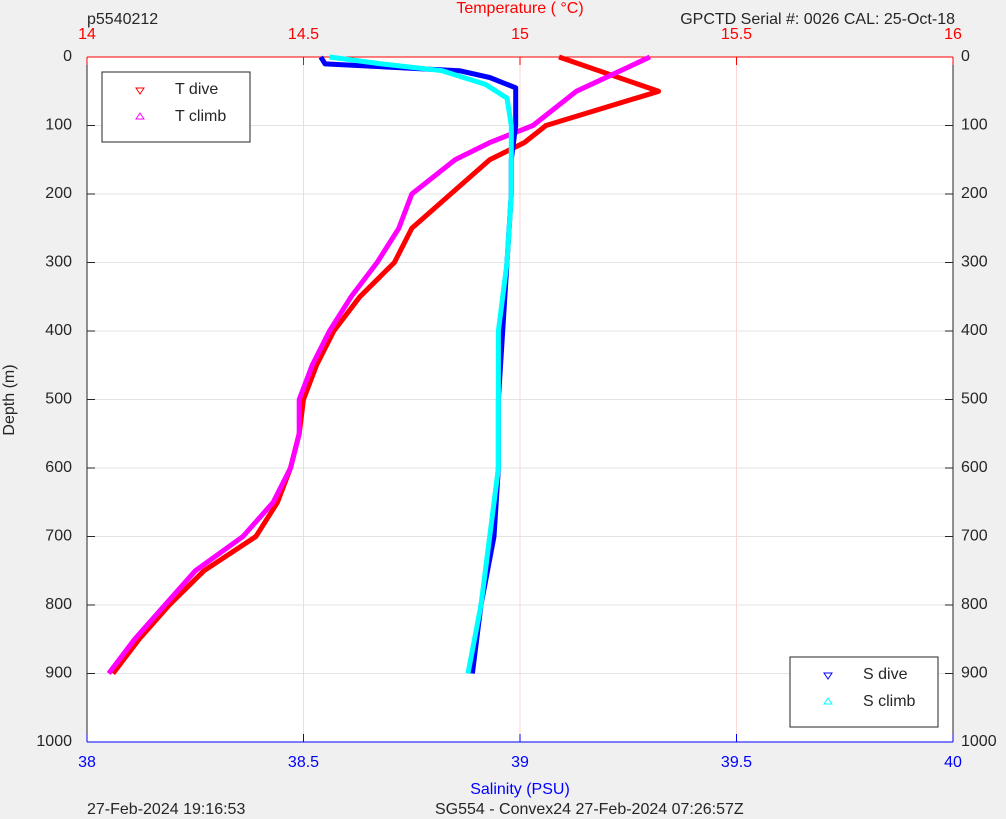 This screenshot has height=819, width=1006. Describe the element at coordinates (974, 125) in the screenshot. I see `y-tick-label-right: 100` at that location.